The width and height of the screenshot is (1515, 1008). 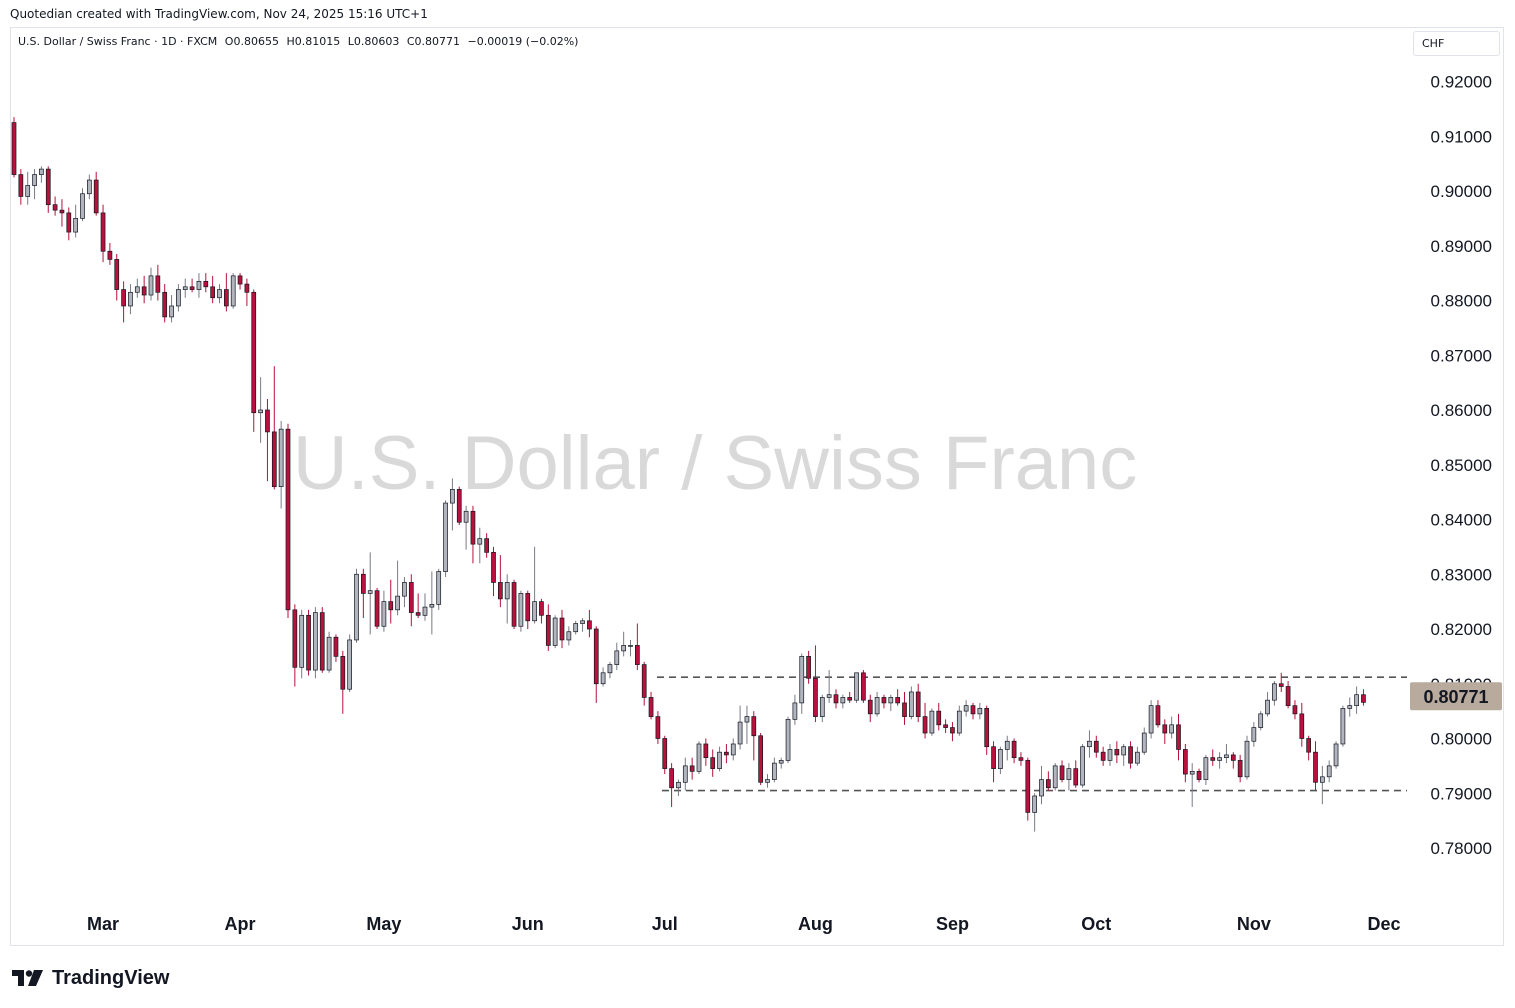 What do you see at coordinates (118, 41) in the screenshot?
I see `legend-symbol: U.S. Dollar / Swiss Franc · 1D · FXCM` at bounding box center [118, 41].